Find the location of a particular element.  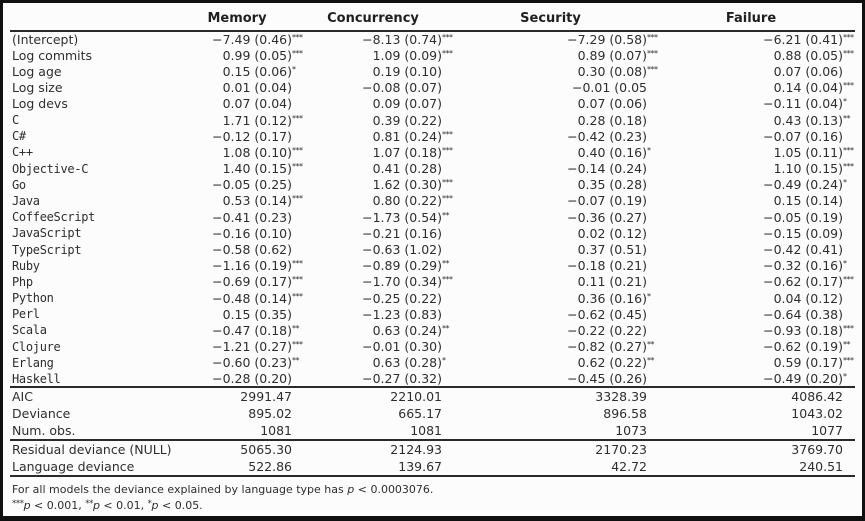

value-cell: −0.63 (1.02) is located at coordinates (379, 249).